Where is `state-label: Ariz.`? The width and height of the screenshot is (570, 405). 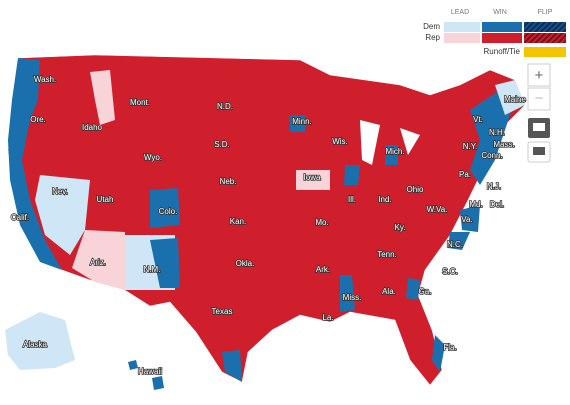 state-label: Ariz. is located at coordinates (98, 262).